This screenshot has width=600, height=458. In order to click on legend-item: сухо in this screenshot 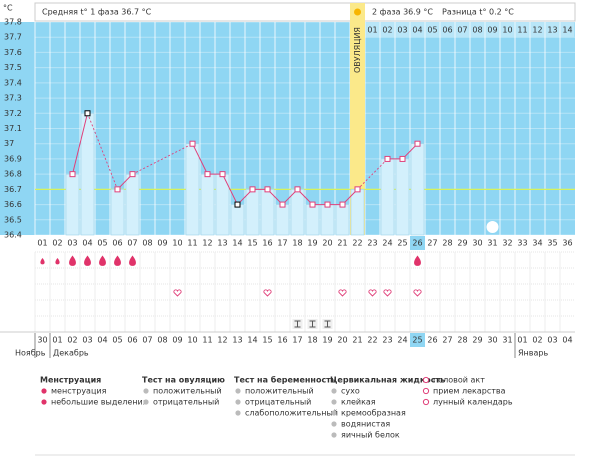, I will do `click(350, 391)`.